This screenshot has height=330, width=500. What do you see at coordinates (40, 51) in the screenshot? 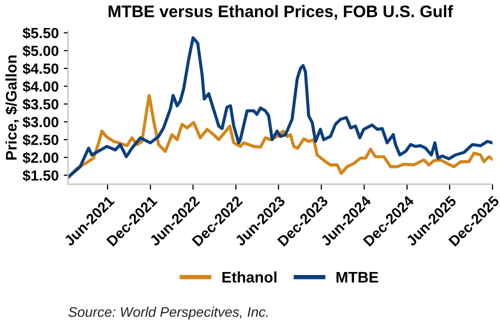
I see `y-tick-label: $5.00` at bounding box center [40, 51].